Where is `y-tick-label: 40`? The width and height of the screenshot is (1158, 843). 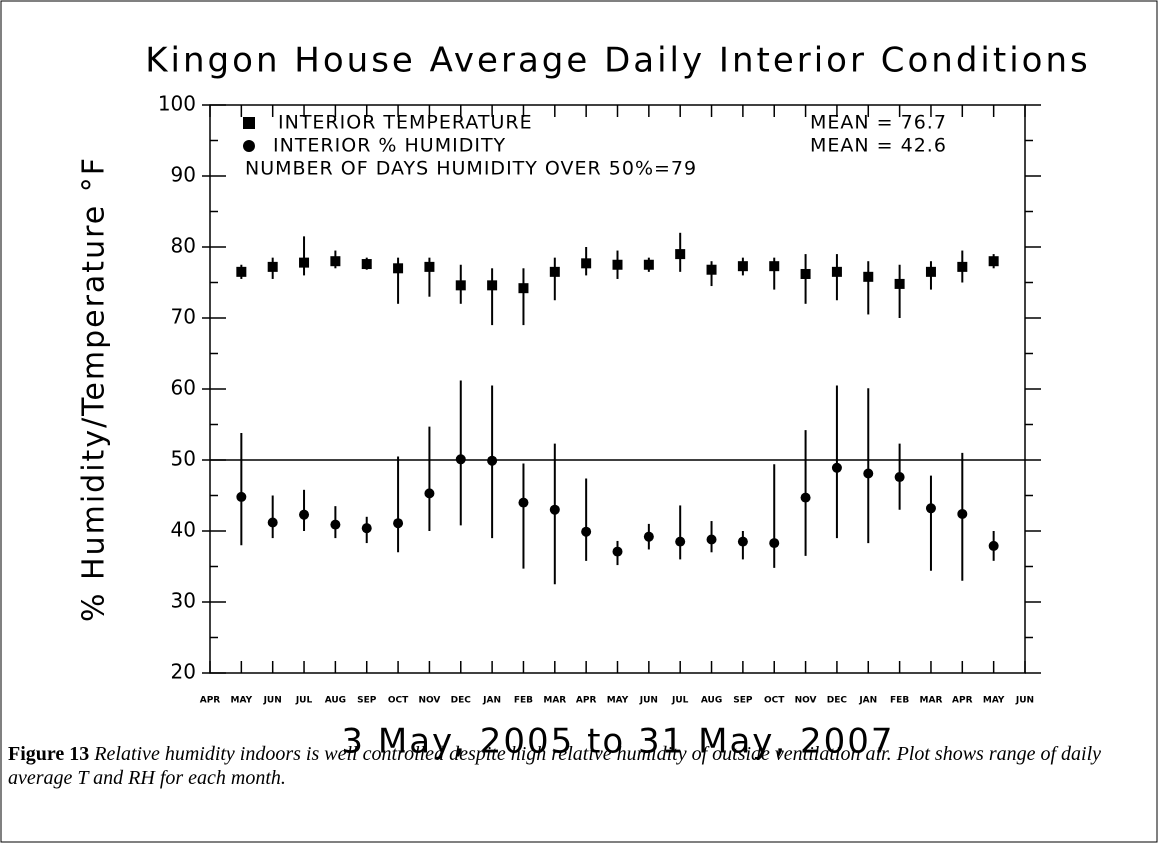 y-tick-label: 40 is located at coordinates (183, 530).